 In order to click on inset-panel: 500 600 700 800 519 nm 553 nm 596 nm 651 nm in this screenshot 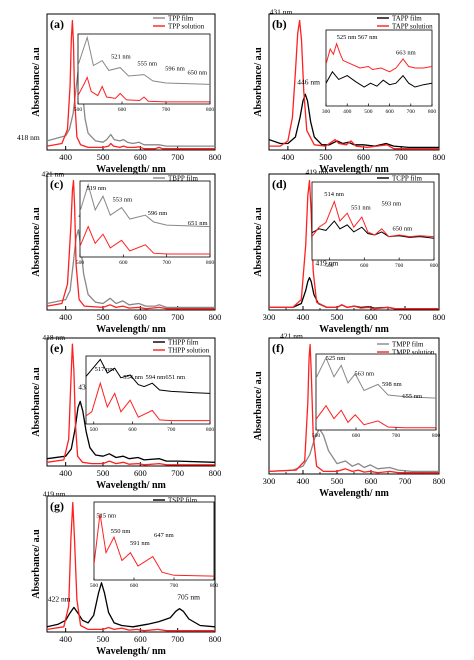, I will do `click(145, 223)`.